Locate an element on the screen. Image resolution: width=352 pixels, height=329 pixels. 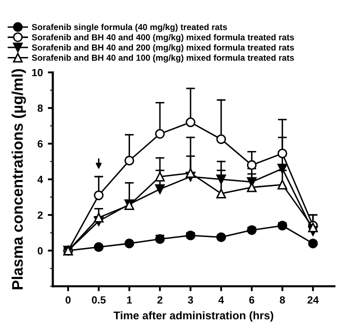
x-tick-label: 6 is located at coordinates (251, 300).